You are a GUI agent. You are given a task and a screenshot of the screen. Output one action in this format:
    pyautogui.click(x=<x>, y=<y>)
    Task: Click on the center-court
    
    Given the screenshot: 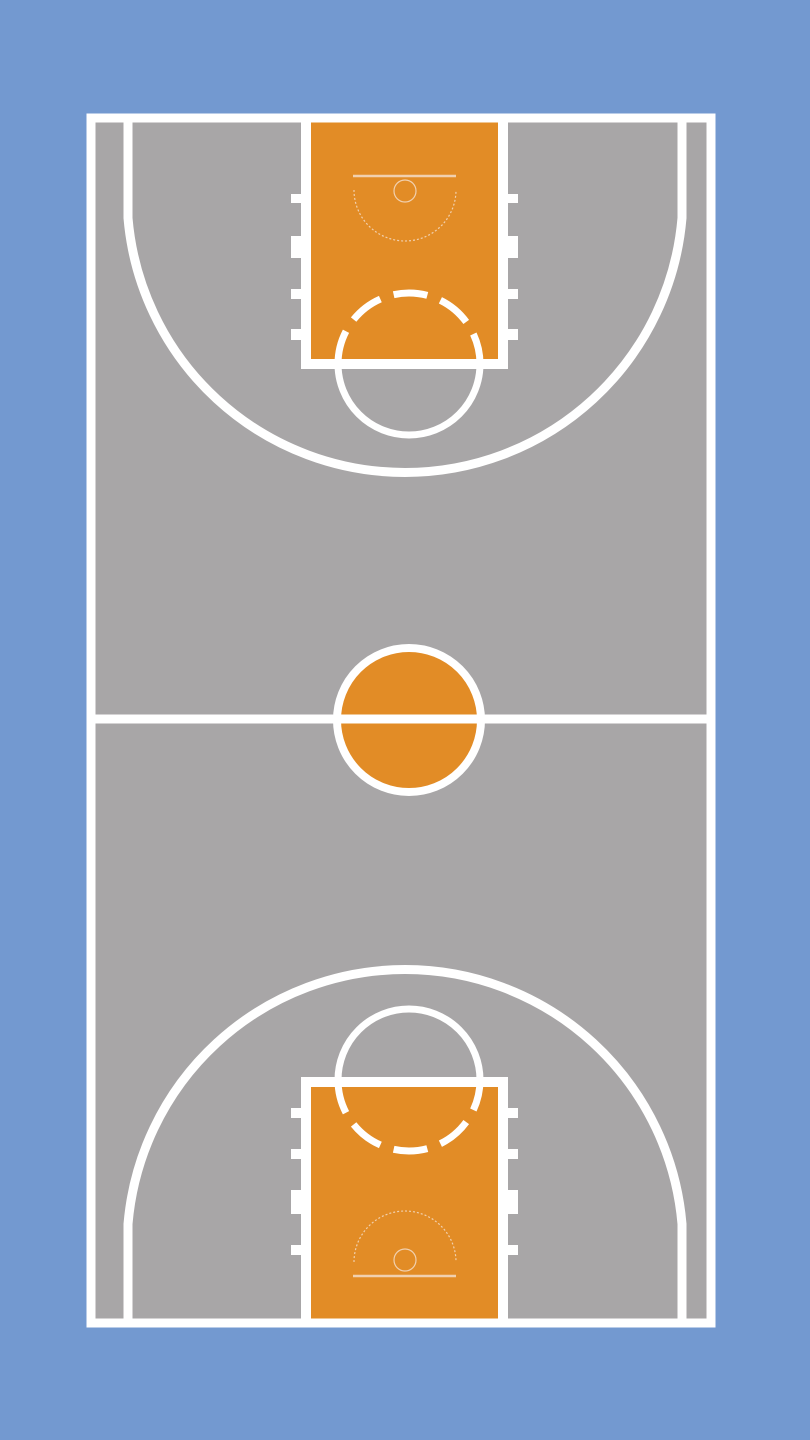 What is the action you would take?
    pyautogui.click(x=401, y=720)
    